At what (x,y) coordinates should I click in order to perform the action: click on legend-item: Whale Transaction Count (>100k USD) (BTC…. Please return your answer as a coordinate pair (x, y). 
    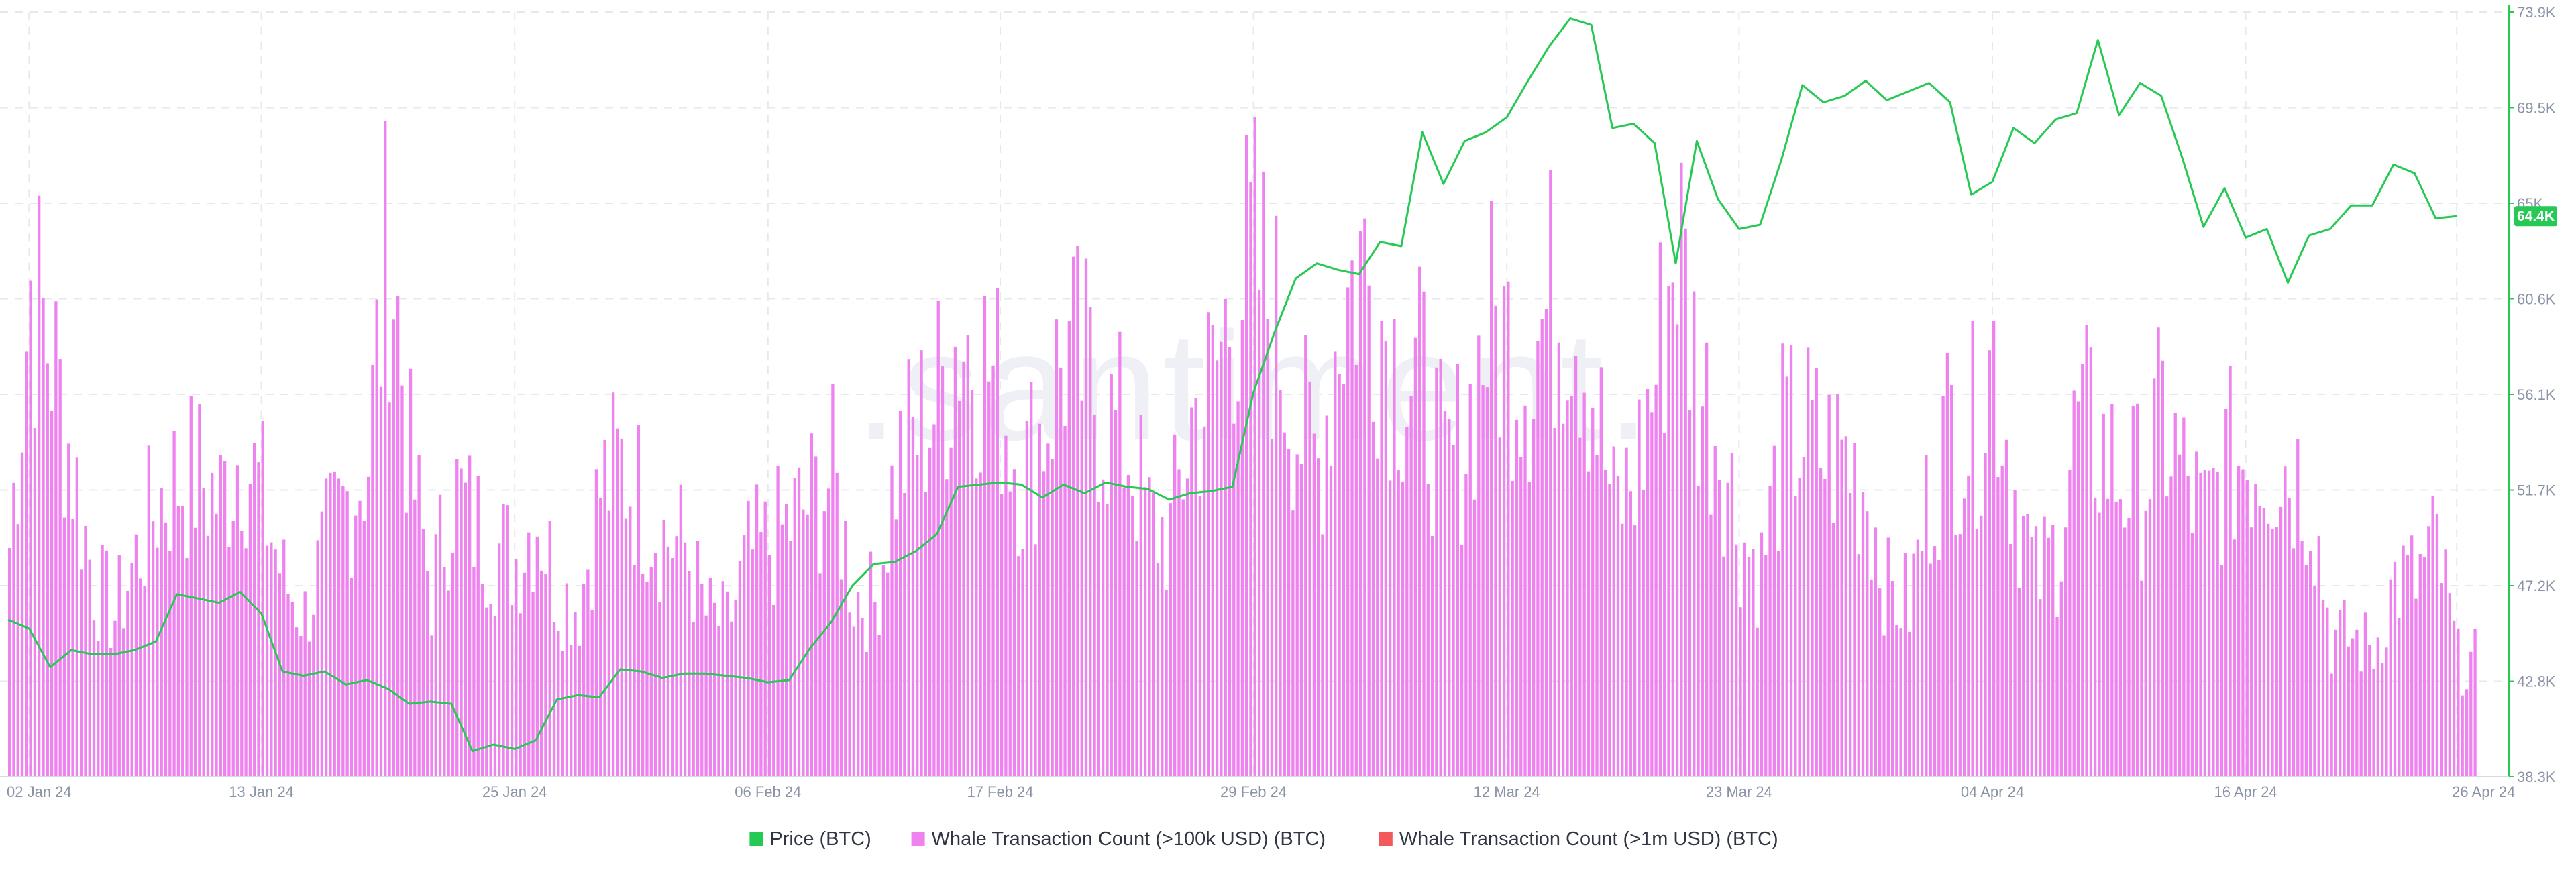
    Looking at the image, I should click on (1118, 839).